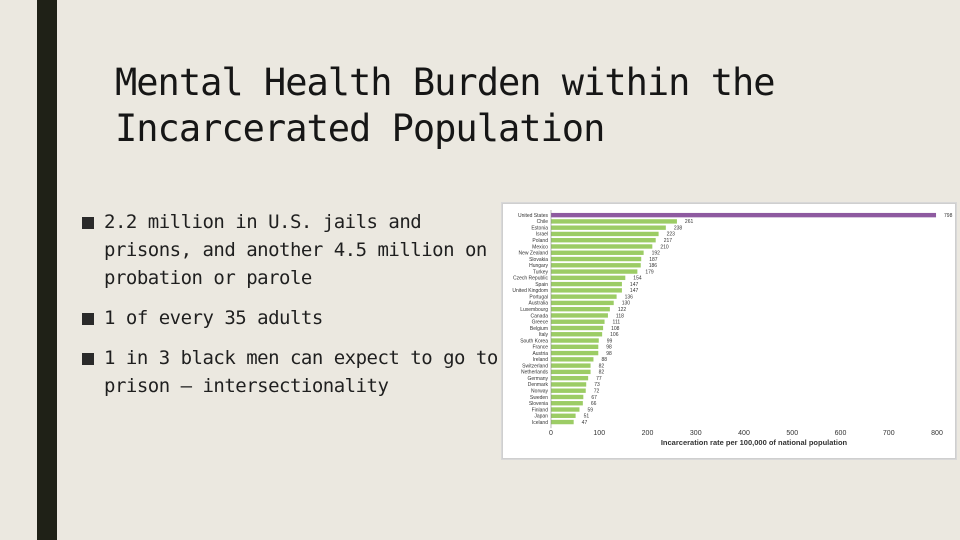  Describe the element at coordinates (653, 266) in the screenshot. I see `value-label: 186` at that location.